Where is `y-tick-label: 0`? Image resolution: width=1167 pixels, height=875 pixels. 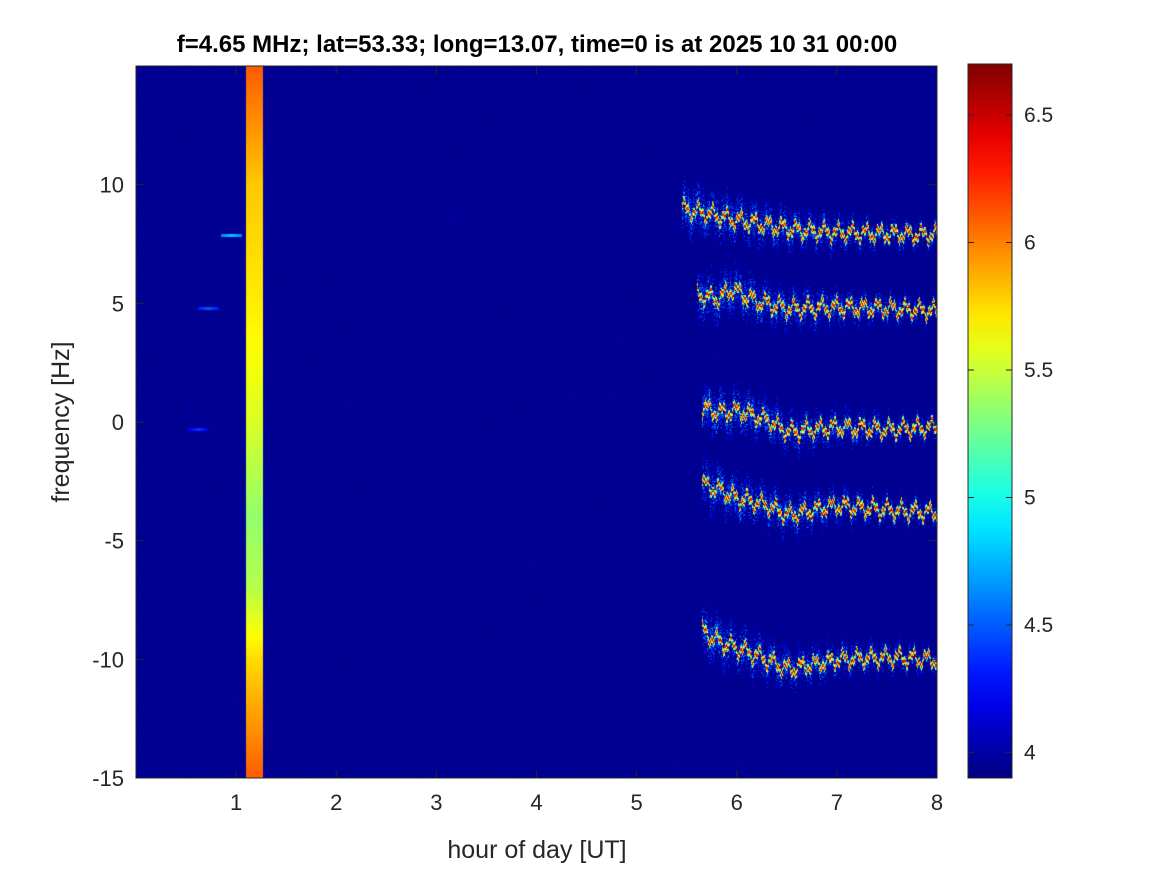 y-tick-label: 0 is located at coordinates (118, 422).